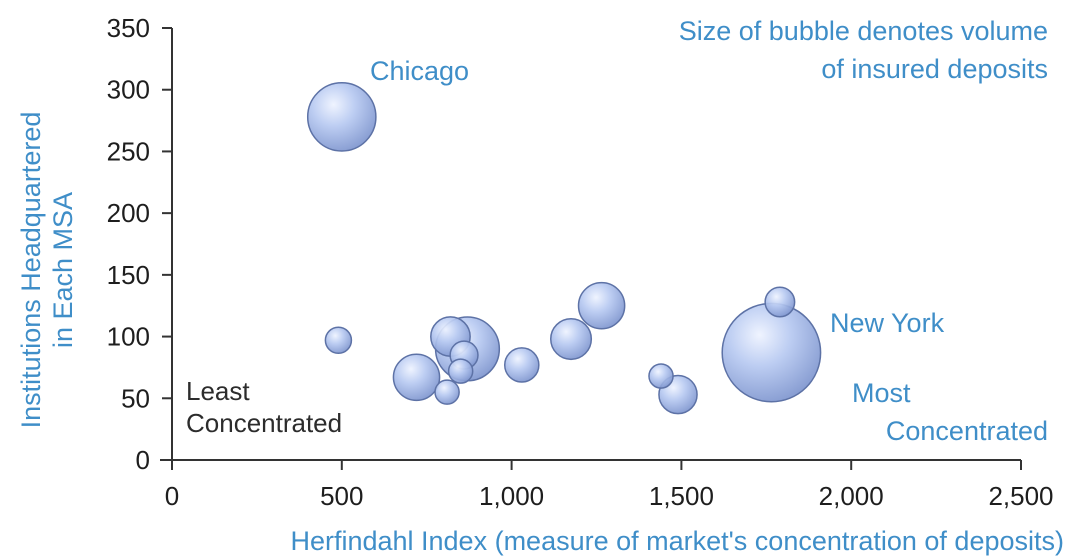 The width and height of the screenshot is (1078, 560). What do you see at coordinates (31, 270) in the screenshot?
I see `y-axis-label-line1: Institutions Headquartered` at bounding box center [31, 270].